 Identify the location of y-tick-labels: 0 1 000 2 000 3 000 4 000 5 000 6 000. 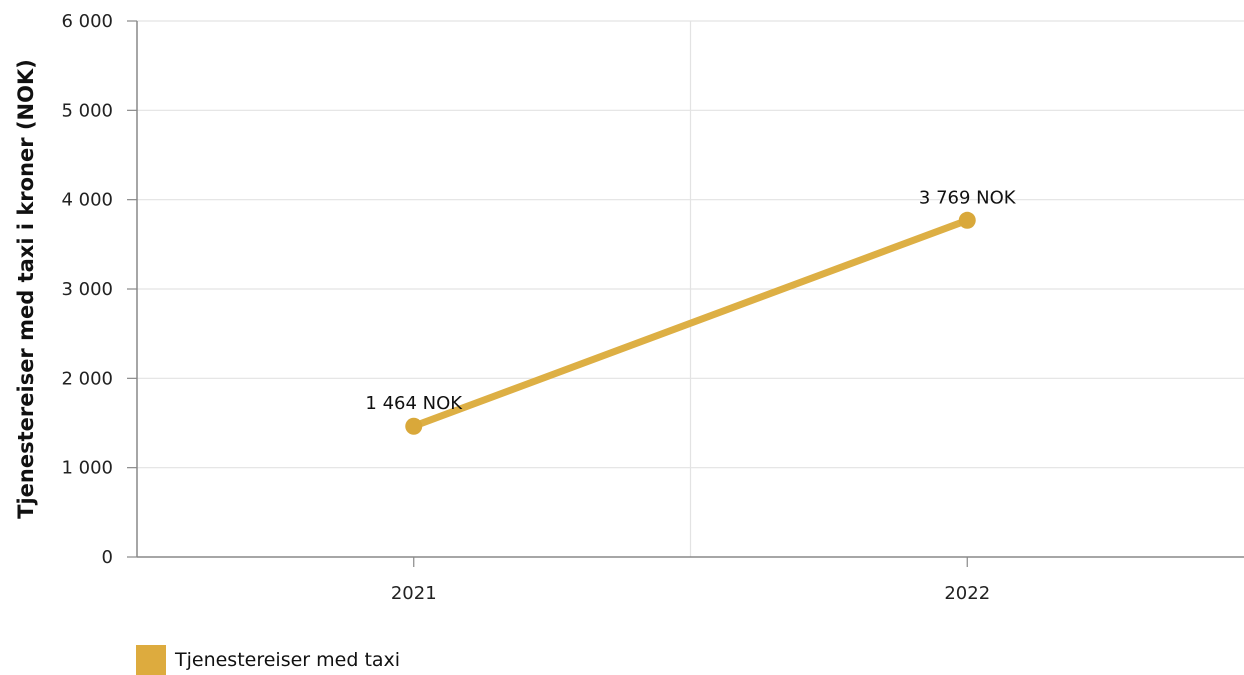
(87, 289).